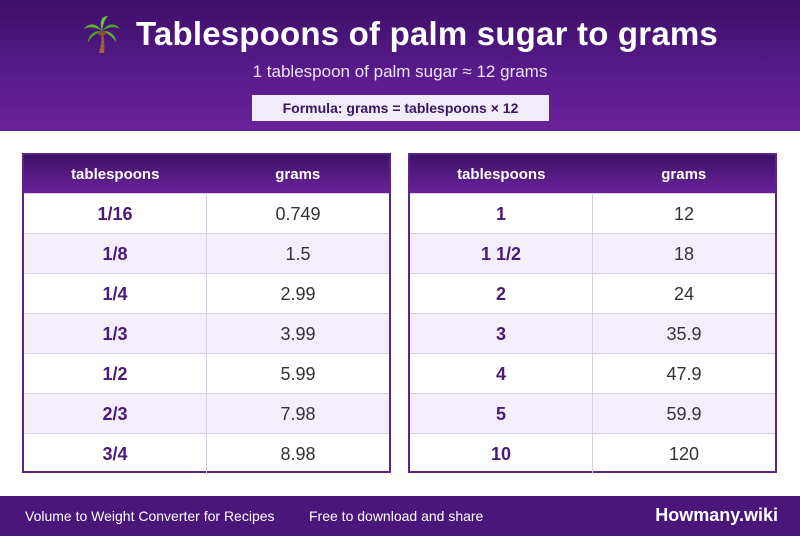 The width and height of the screenshot is (800, 536). What do you see at coordinates (684, 334) in the screenshot?
I see `grams-cell: 35.9` at bounding box center [684, 334].